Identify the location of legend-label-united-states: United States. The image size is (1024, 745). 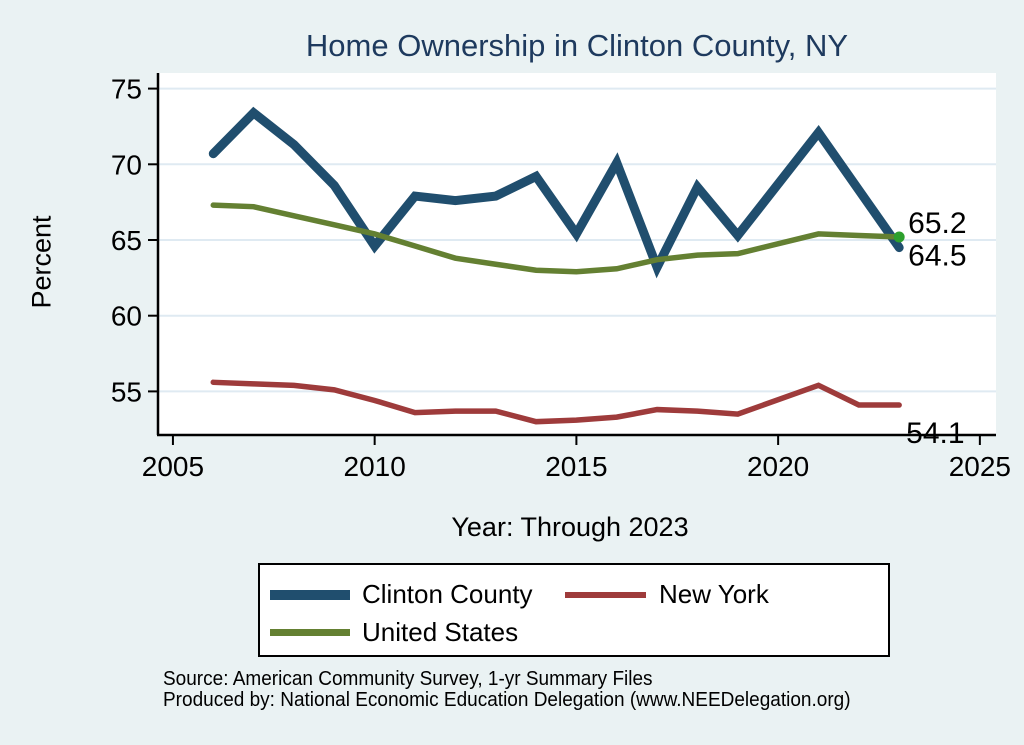
(440, 632).